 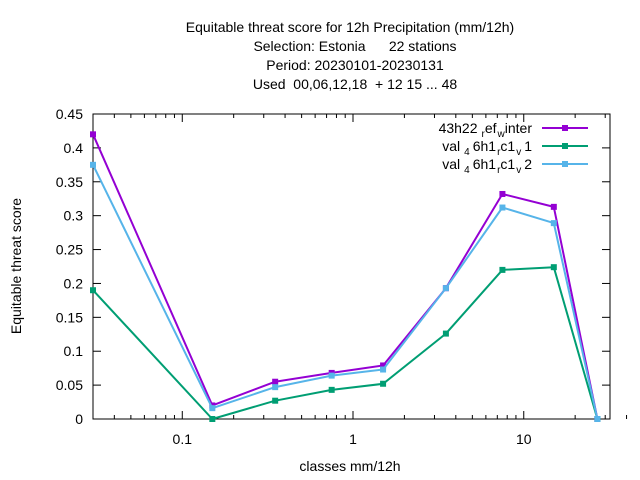 What do you see at coordinates (183, 439) in the screenshot?
I see `x-tick-label: 0.1` at bounding box center [183, 439].